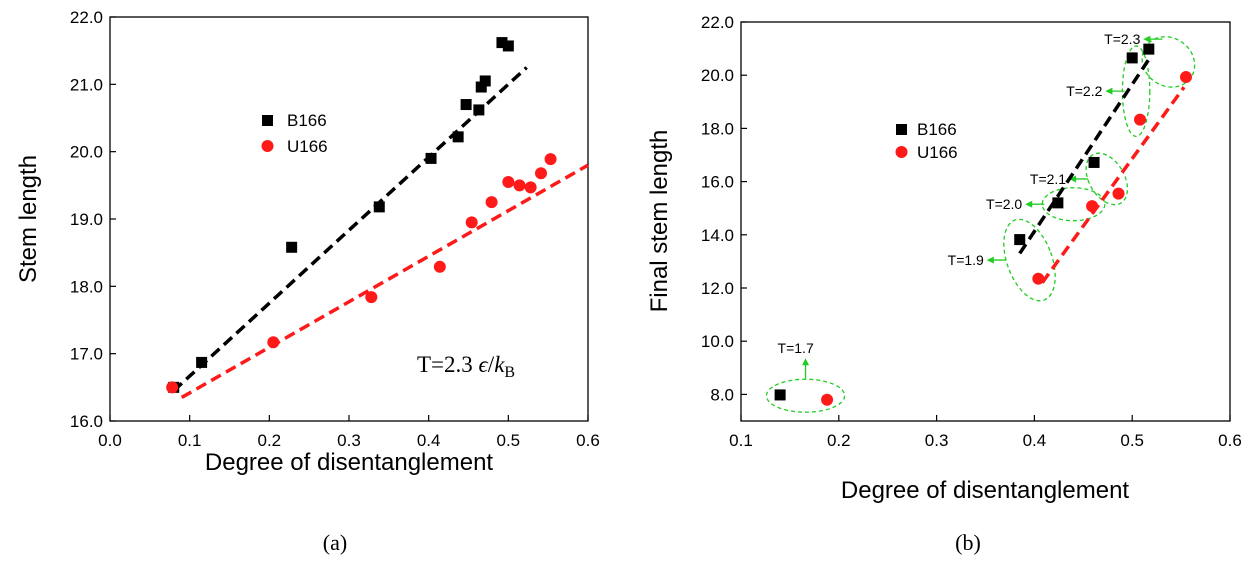  I want to click on temperature-group-label: T=2.2, so click(1084, 91).